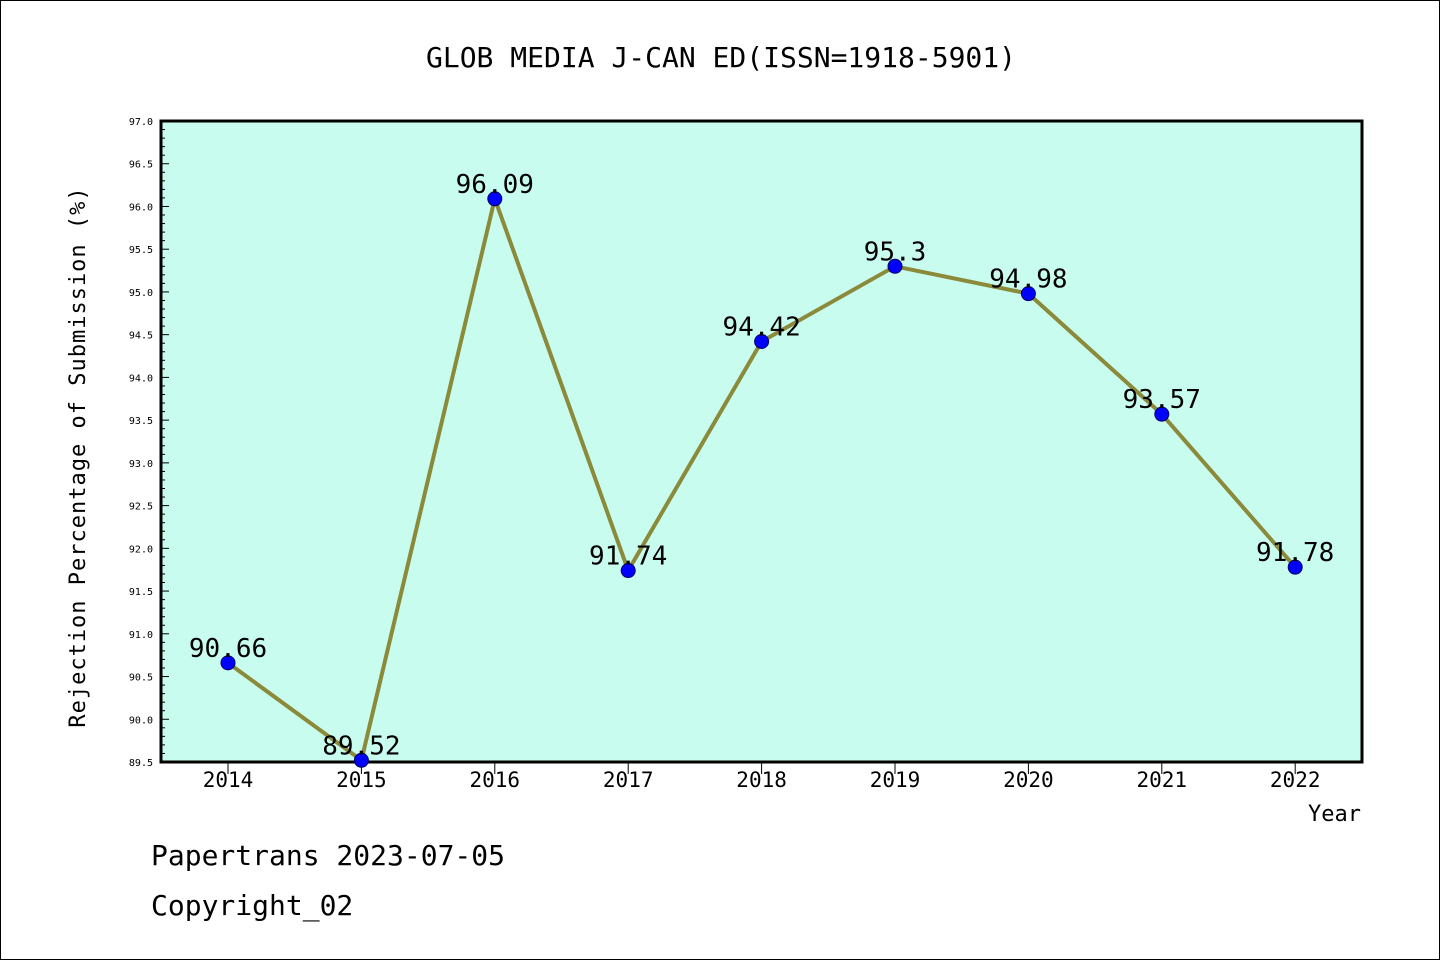 This screenshot has height=964, width=1440. I want to click on data-label: 94.42, so click(761, 328).